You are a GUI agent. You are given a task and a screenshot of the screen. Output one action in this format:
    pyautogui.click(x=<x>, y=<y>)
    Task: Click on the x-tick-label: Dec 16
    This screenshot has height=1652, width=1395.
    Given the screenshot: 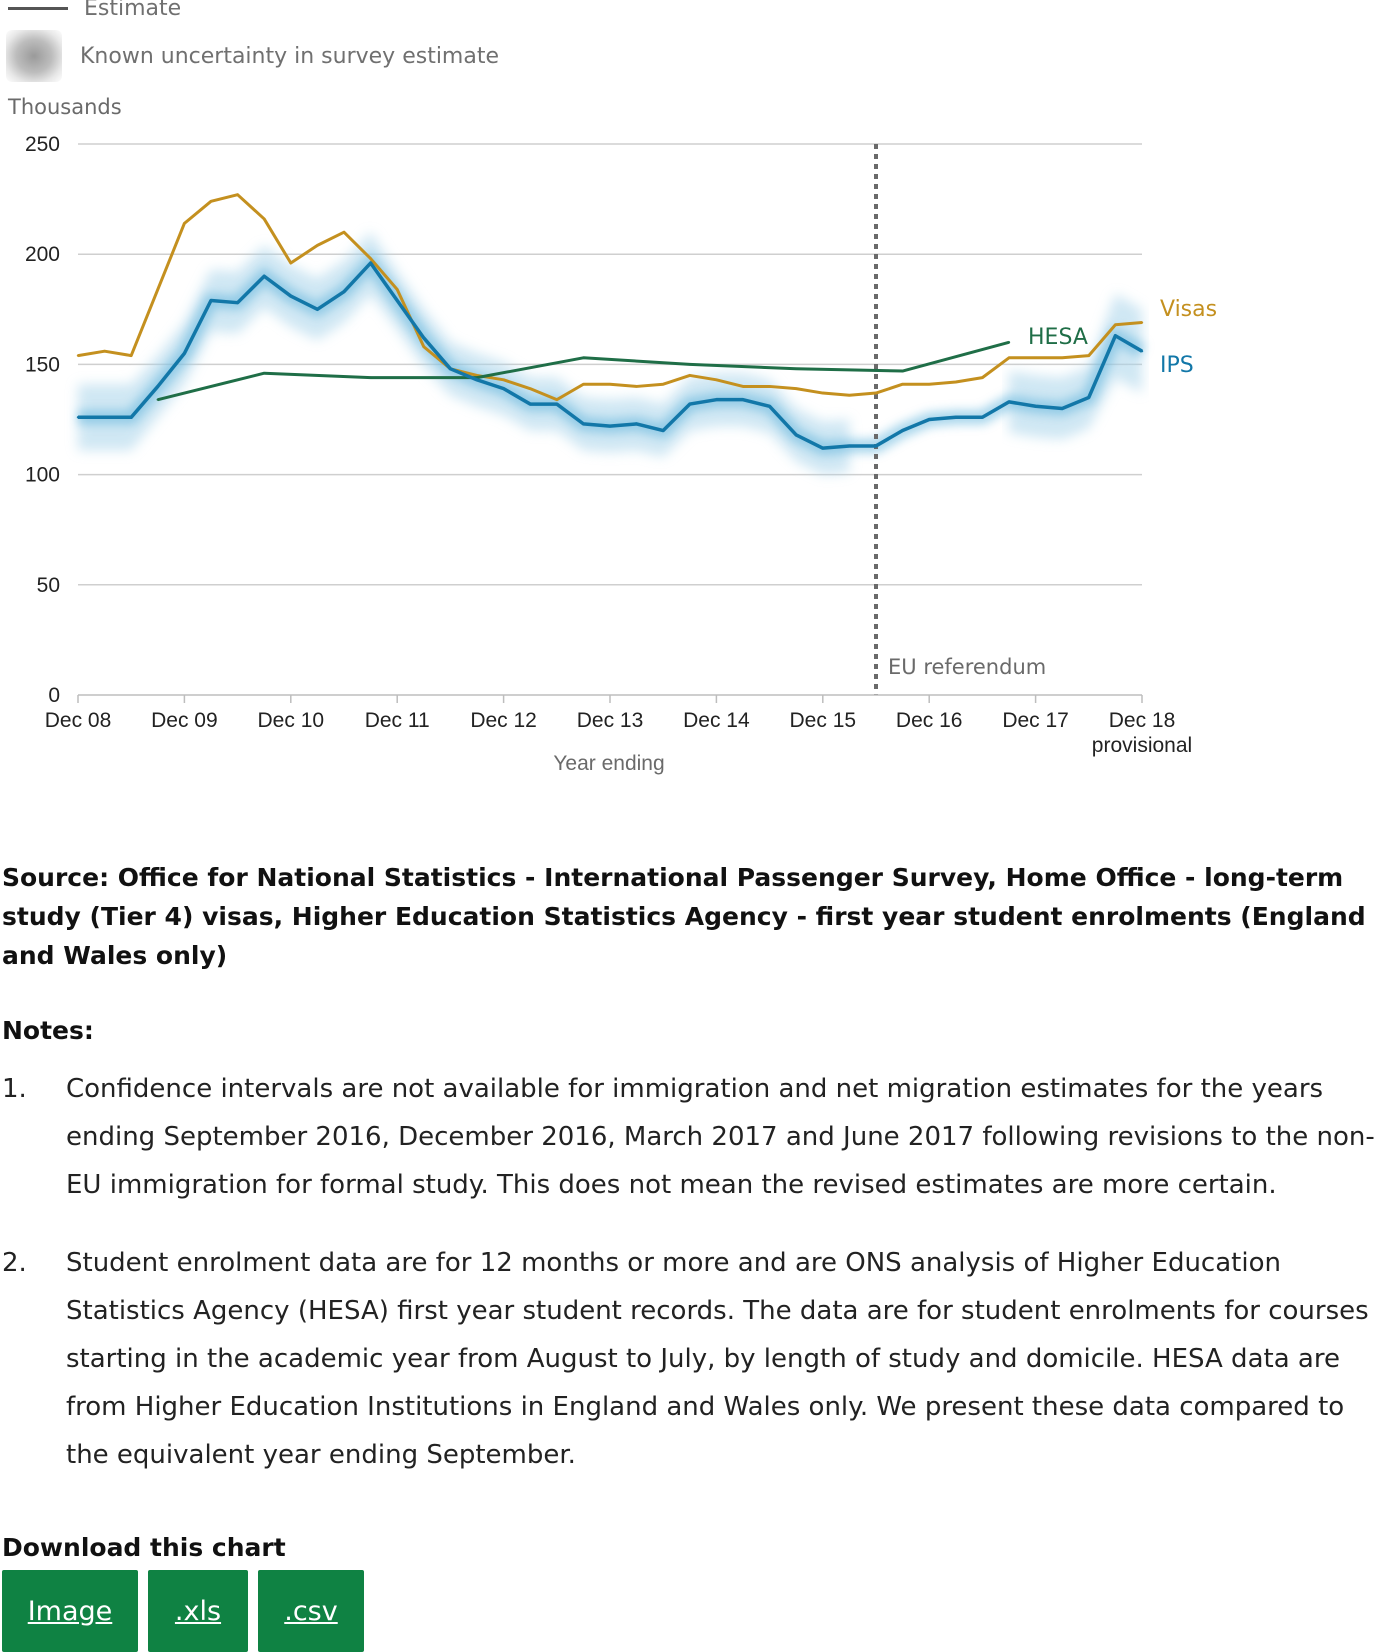 What is the action you would take?
    pyautogui.click(x=929, y=720)
    